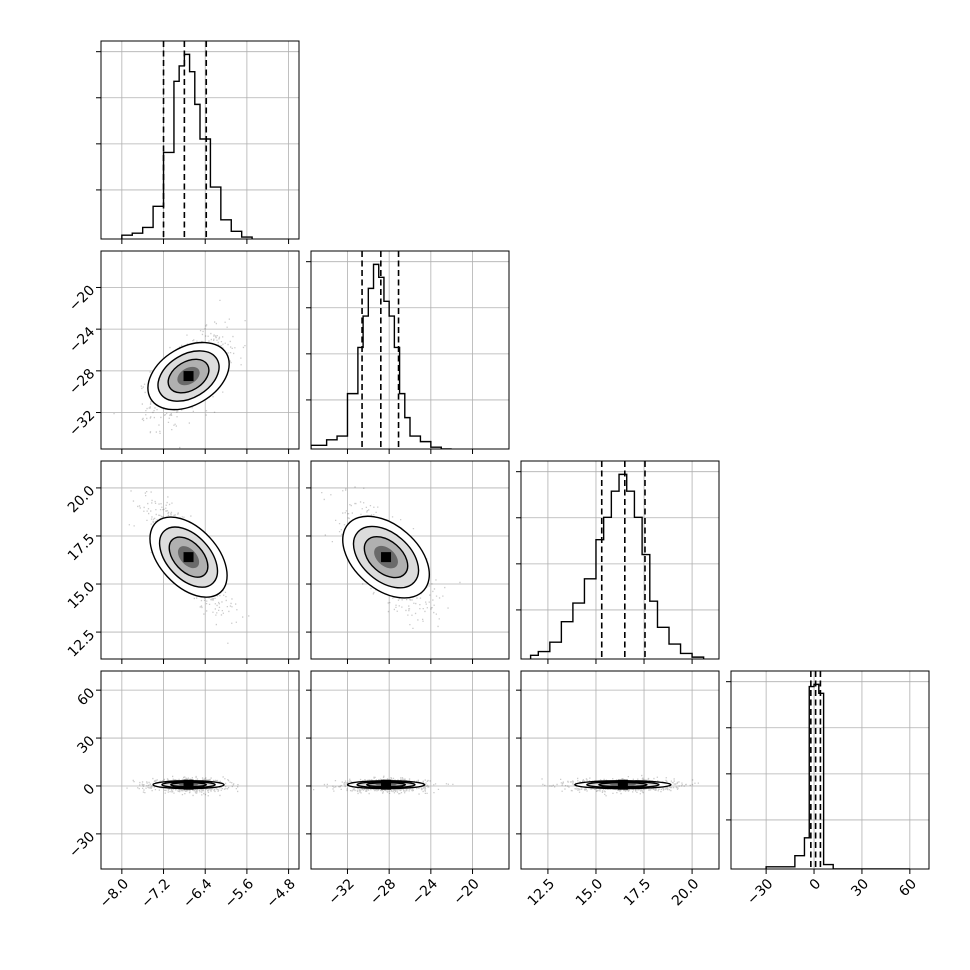 The width and height of the screenshot is (970, 970). I want to click on y-tick-label: −32, so click(82, 424).